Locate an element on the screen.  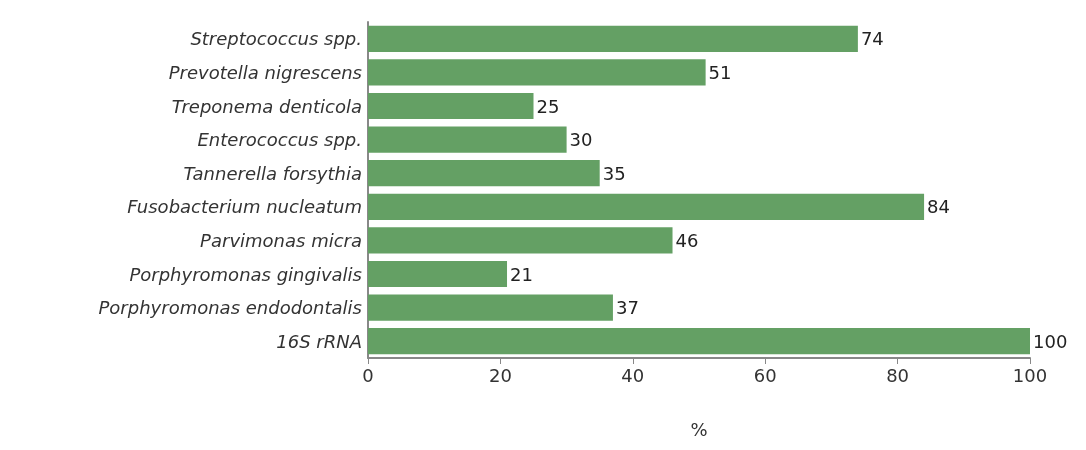
x-tick-label: 80 is located at coordinates (898, 375).